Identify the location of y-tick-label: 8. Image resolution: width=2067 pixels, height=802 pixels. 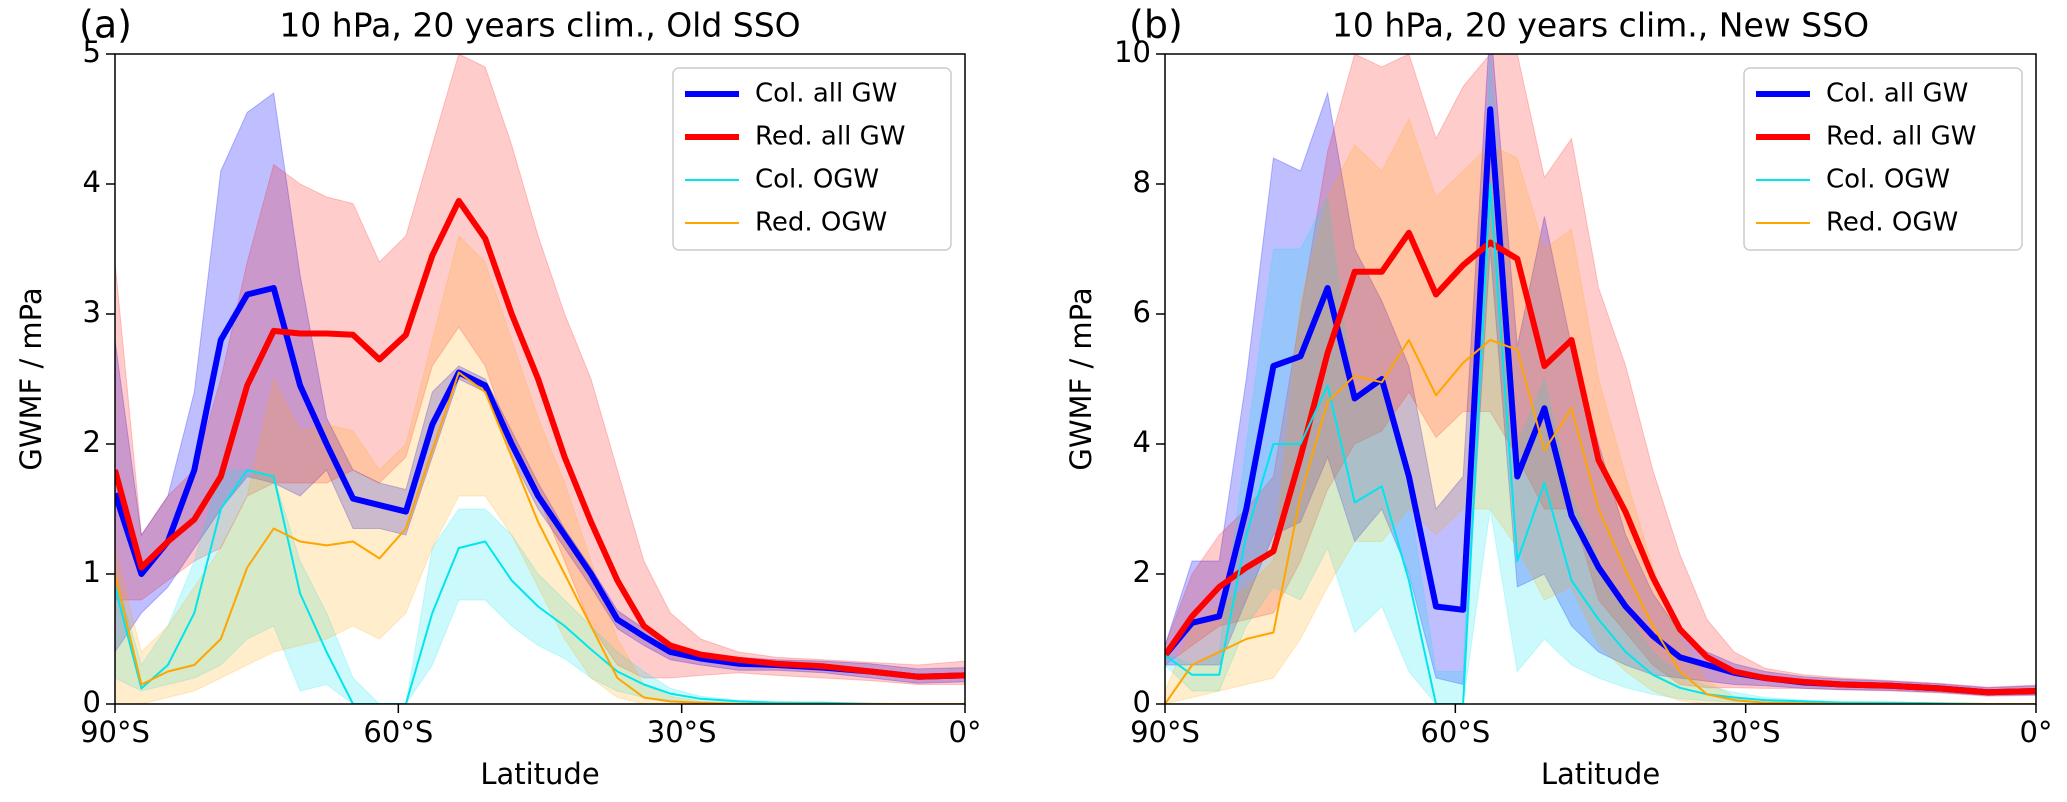
(1142, 182).